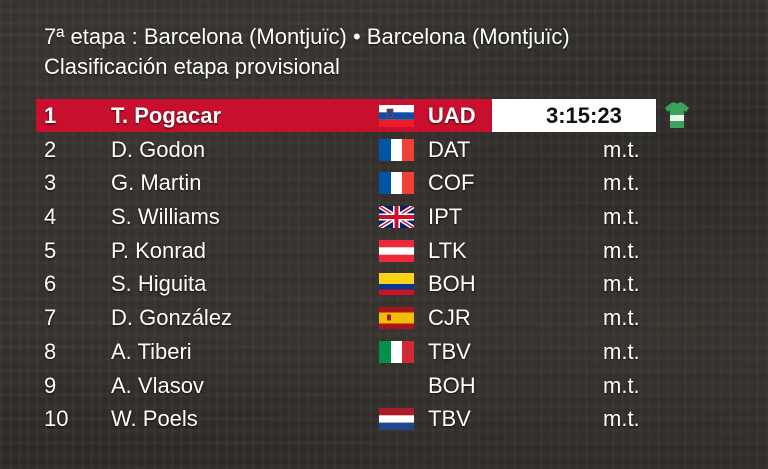 The width and height of the screenshot is (768, 469). Describe the element at coordinates (445, 217) in the screenshot. I see `team-code: IPT` at that location.